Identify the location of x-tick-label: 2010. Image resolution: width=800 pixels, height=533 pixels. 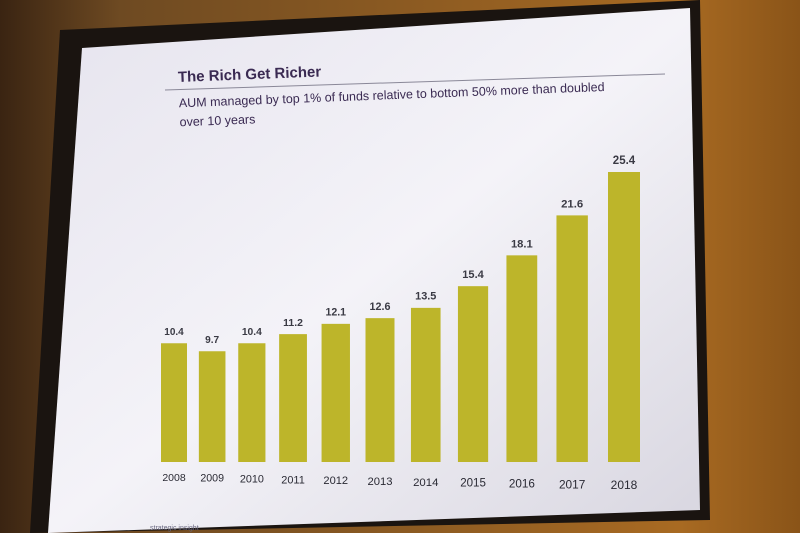
(252, 479).